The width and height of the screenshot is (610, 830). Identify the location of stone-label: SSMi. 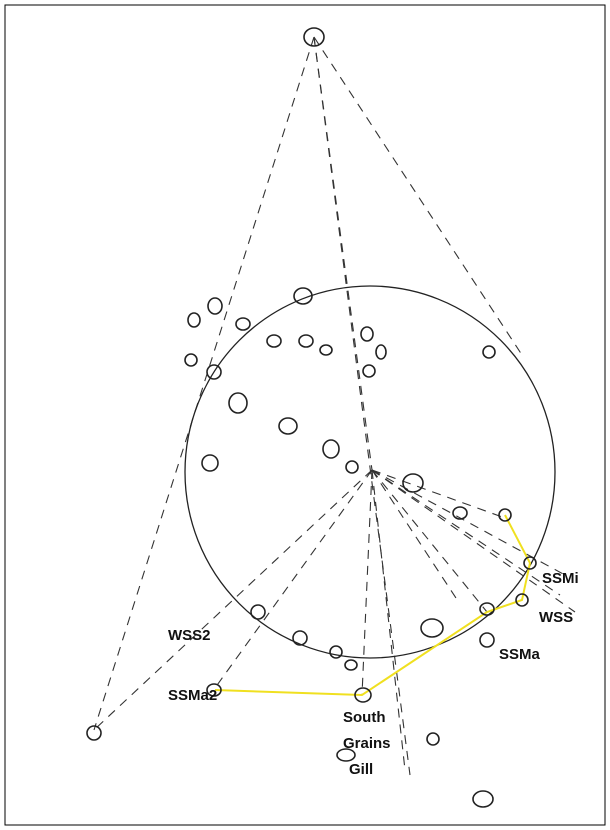
(560, 578).